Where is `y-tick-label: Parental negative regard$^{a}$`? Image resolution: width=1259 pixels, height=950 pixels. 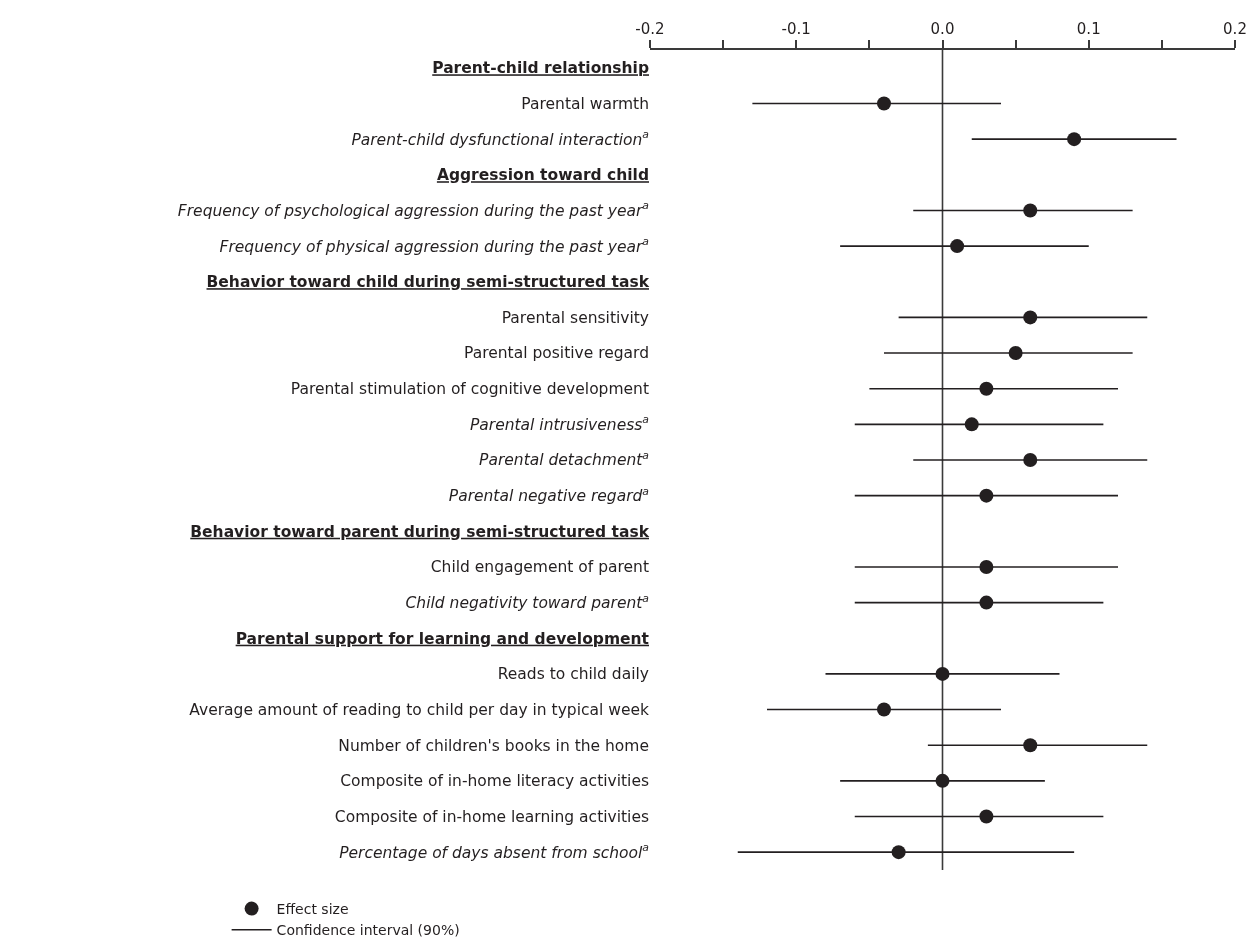
y-tick-label: Parental negative regard$^{a}$ is located at coordinates (548, 495).